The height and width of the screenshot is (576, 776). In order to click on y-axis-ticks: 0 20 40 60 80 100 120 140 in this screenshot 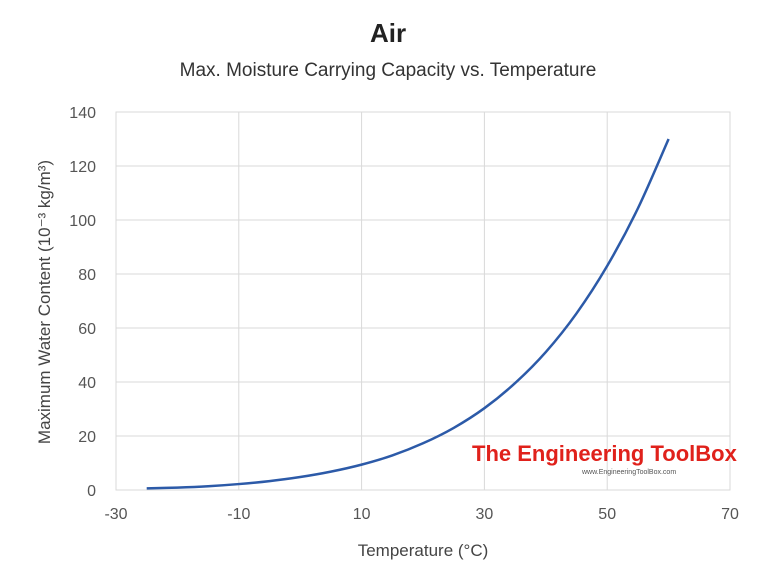, I will do `click(82, 302)`.